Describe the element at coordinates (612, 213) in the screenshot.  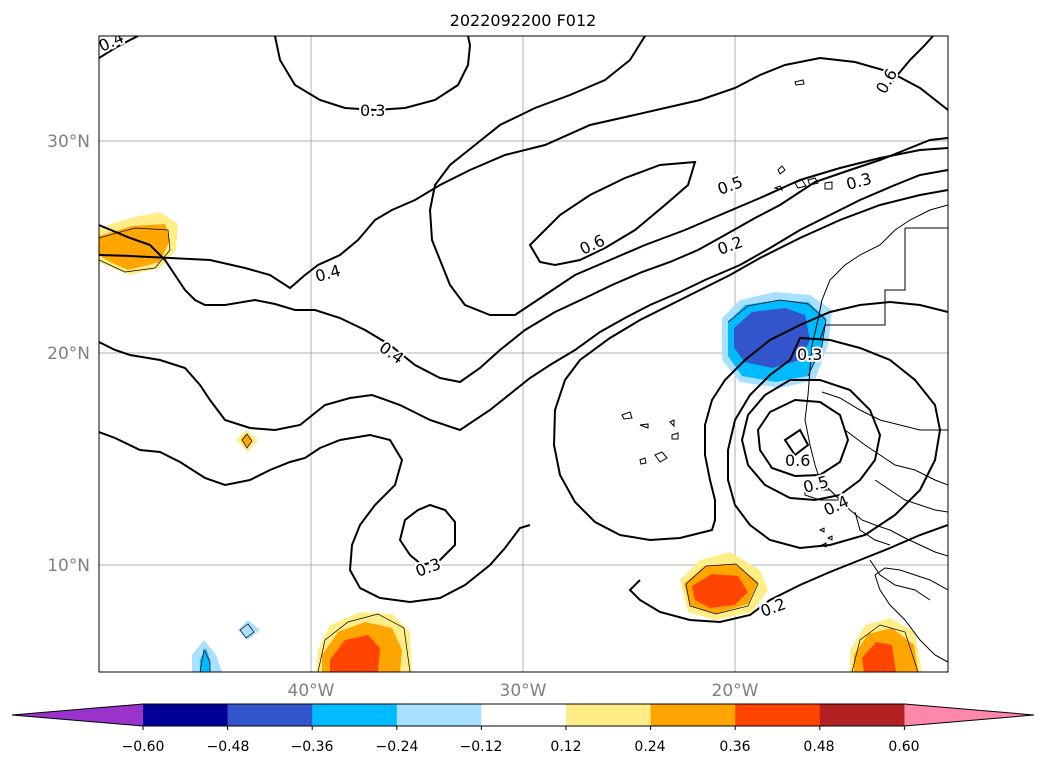
I see `contour-h` at that location.